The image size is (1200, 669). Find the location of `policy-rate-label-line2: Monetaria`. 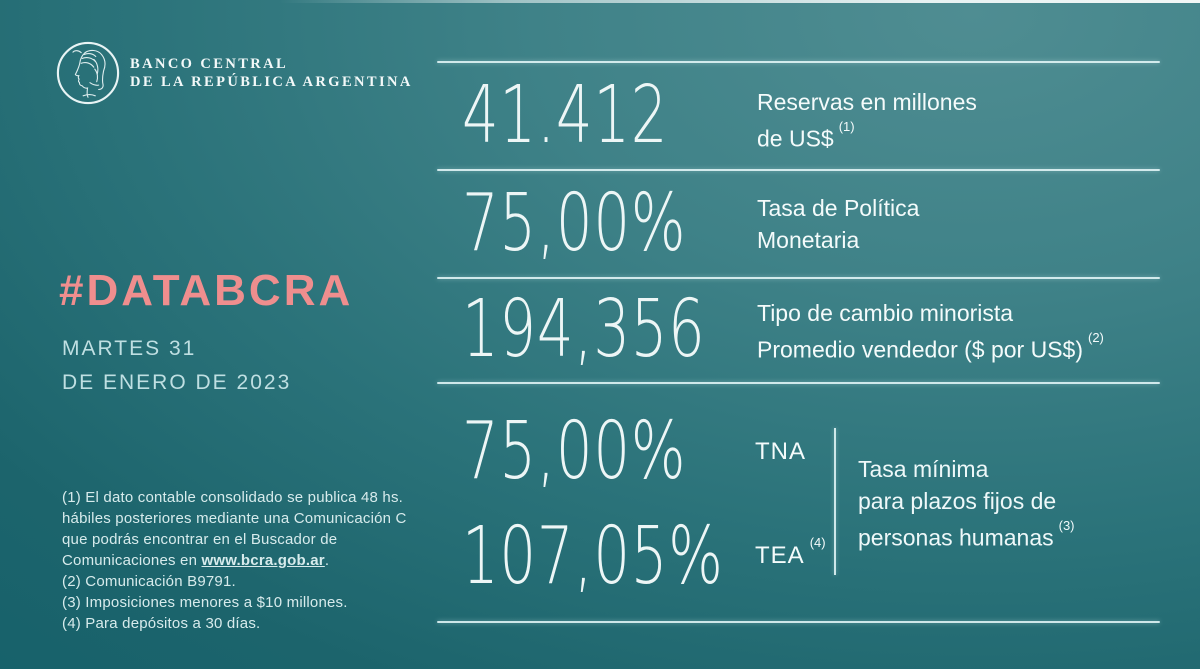

policy-rate-label-line2: Monetaria is located at coordinates (808, 240).